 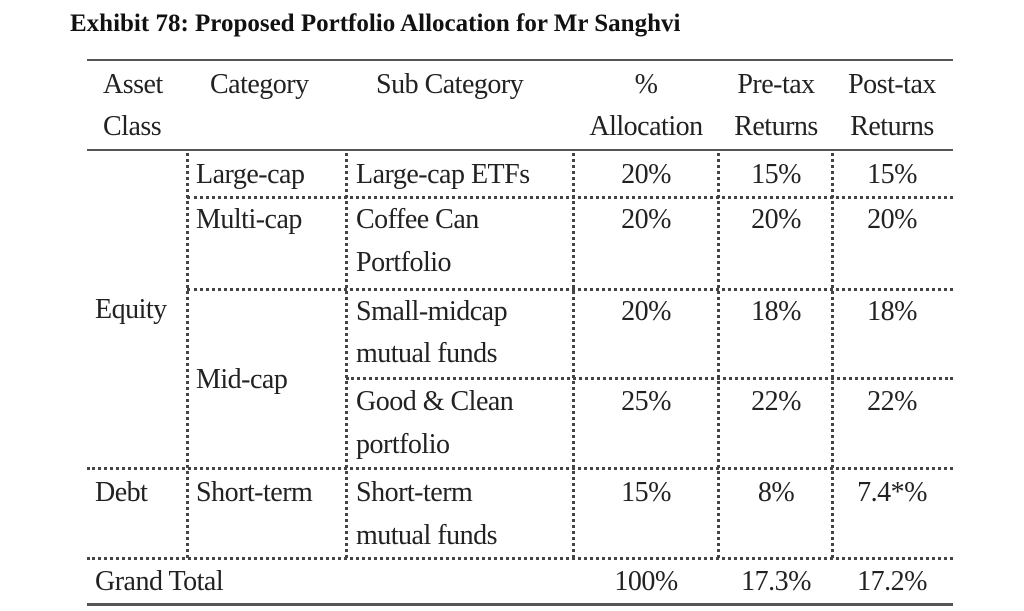 What do you see at coordinates (132, 126) in the screenshot?
I see `header-asset-class-2: Class` at bounding box center [132, 126].